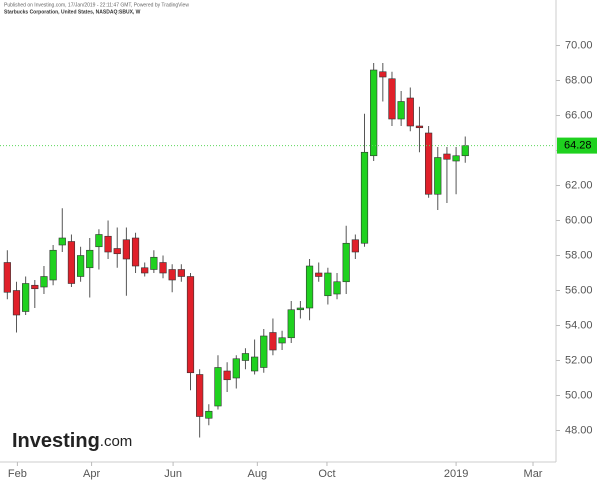  What do you see at coordinates (579, 255) in the screenshot?
I see `y-tick-label: 58.00` at bounding box center [579, 255].